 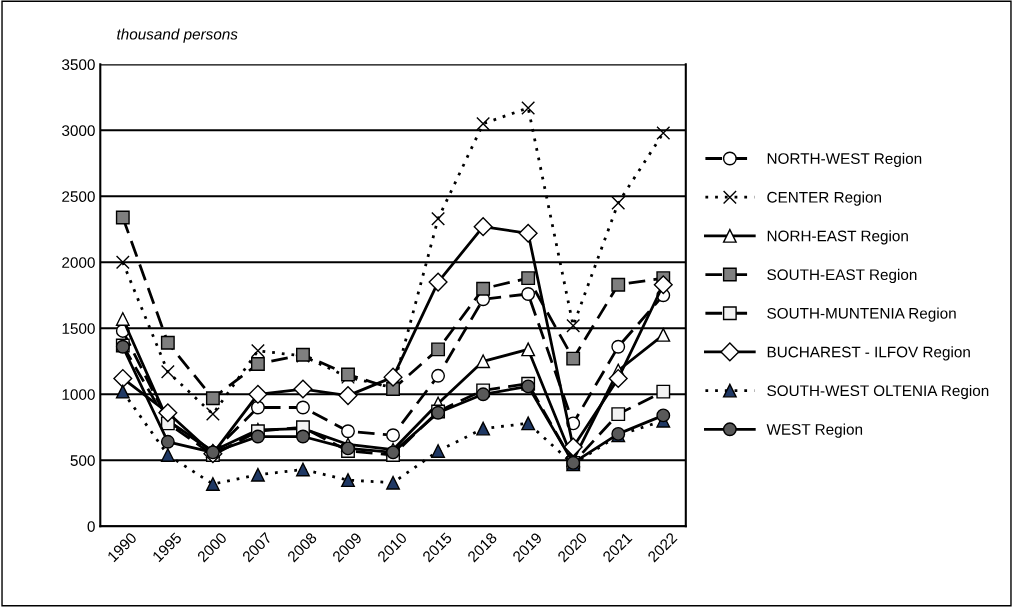 I want to click on y-tick-label: 2000, so click(x=78, y=262).